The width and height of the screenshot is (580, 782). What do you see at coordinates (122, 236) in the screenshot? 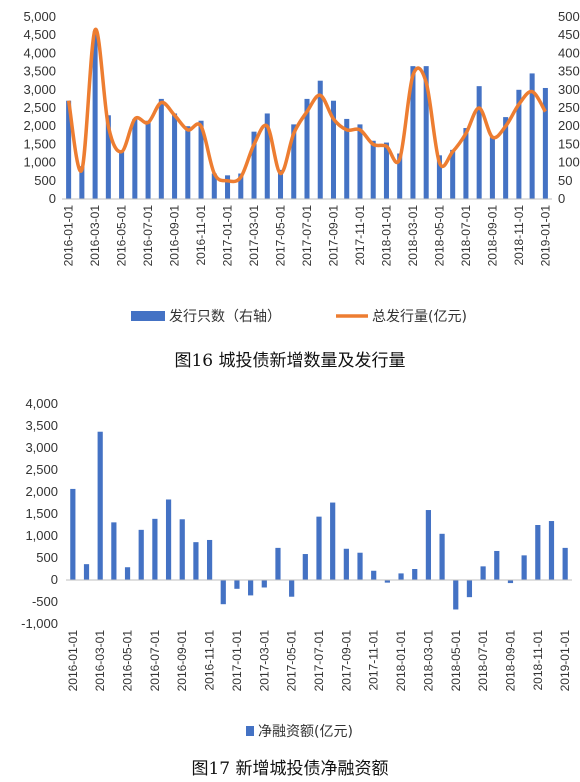
I see `x-tick-label: 2016-05-01` at bounding box center [122, 236].